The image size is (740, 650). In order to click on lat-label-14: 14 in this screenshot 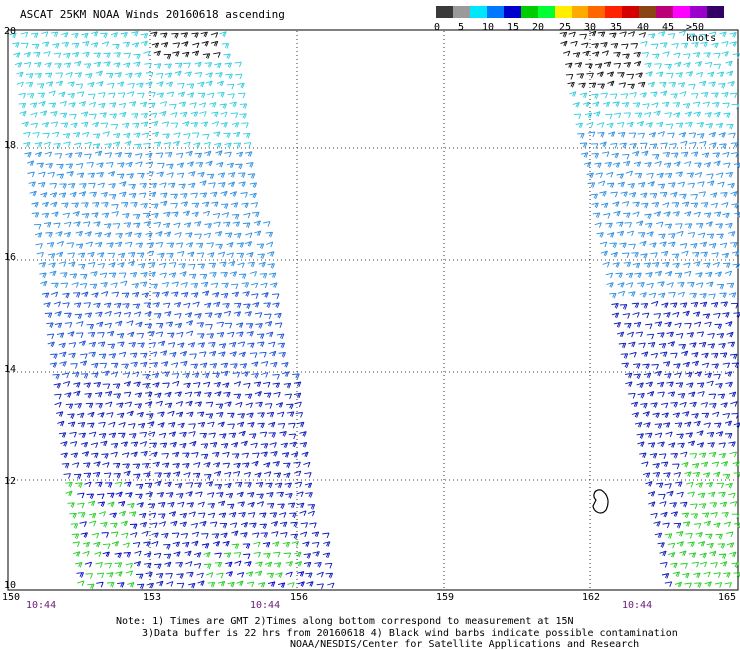, I will do `click(10, 369)`.